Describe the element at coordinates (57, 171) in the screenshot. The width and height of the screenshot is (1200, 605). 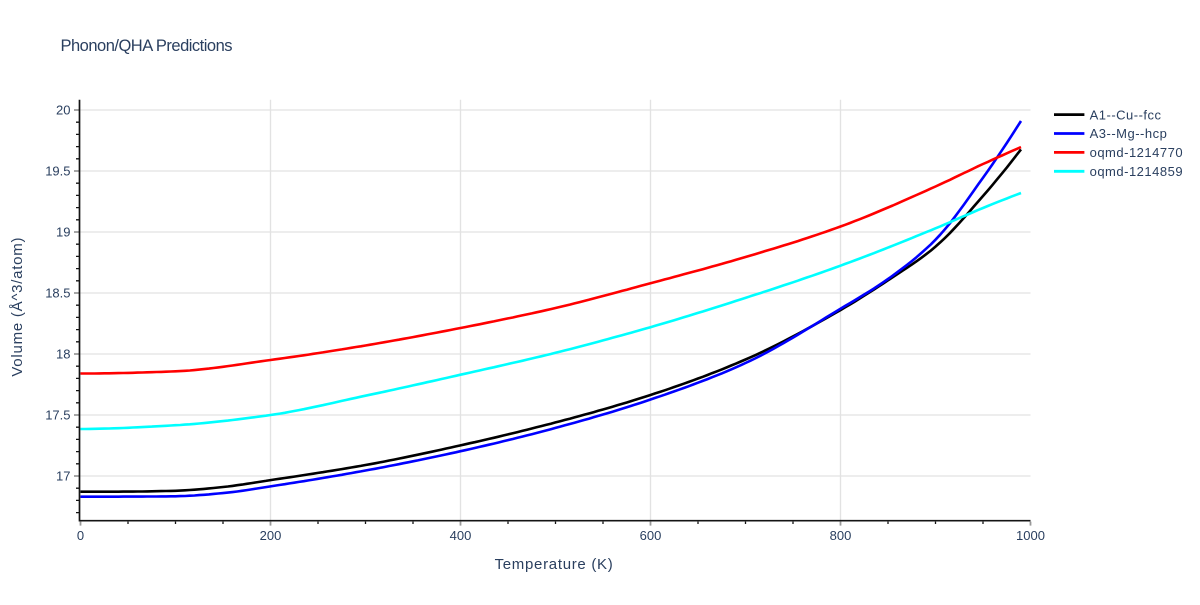
I see `svg-text: 19.5` at that location.